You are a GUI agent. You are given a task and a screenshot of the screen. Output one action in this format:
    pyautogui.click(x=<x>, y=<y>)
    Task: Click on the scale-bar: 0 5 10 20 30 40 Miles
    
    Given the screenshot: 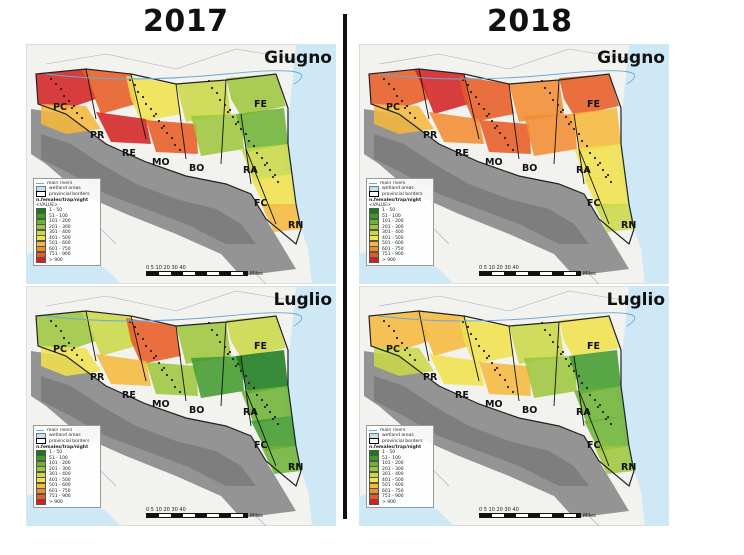 What is the action you would take?
    pyautogui.click(x=204, y=271)
    